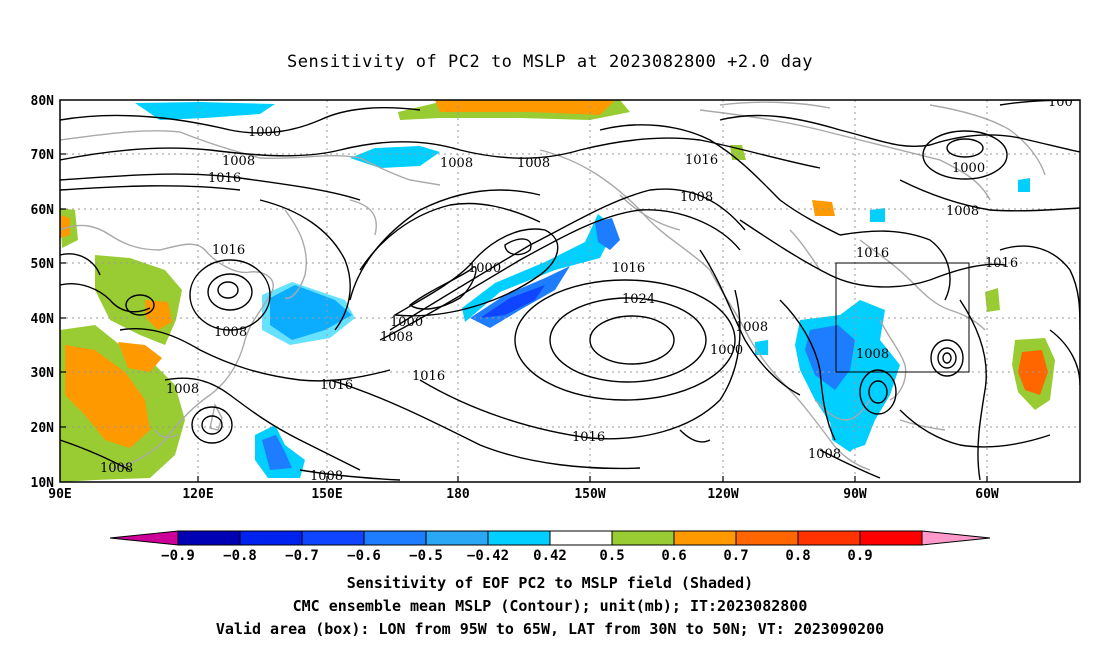 This screenshot has width=1100, height=650. Describe the element at coordinates (1060, 102) in the screenshot. I see `contour-label: 100` at that location.